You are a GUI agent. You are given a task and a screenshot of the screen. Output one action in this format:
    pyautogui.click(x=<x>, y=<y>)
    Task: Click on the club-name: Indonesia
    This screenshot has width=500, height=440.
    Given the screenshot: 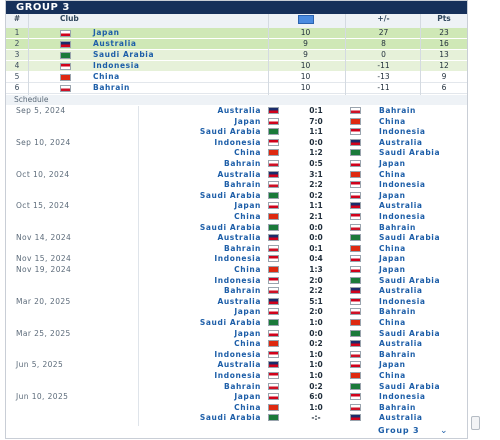 What is the action you would take?
    pyautogui.click(x=116, y=65)
    